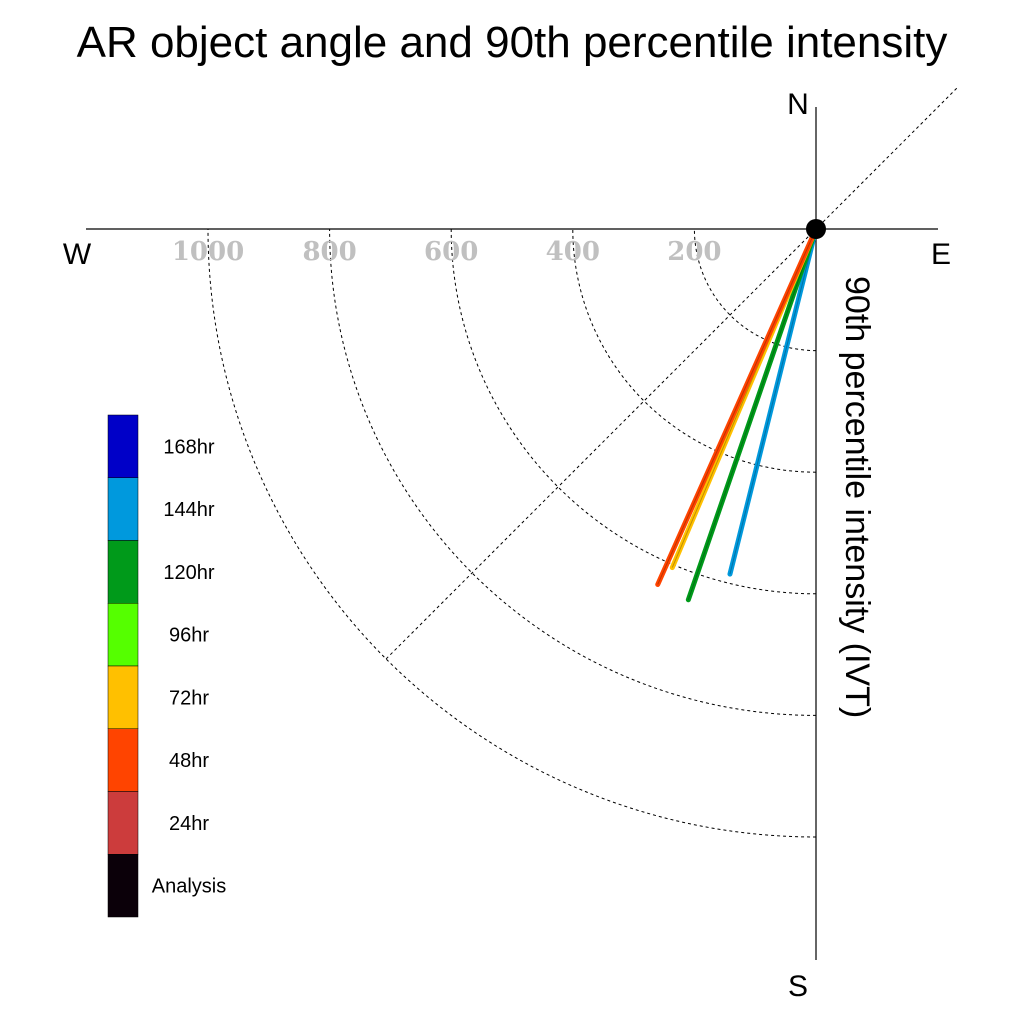 Image resolution: width=1024 pixels, height=1024 pixels. I want to click on series-vector-48hr, so click(737, 406).